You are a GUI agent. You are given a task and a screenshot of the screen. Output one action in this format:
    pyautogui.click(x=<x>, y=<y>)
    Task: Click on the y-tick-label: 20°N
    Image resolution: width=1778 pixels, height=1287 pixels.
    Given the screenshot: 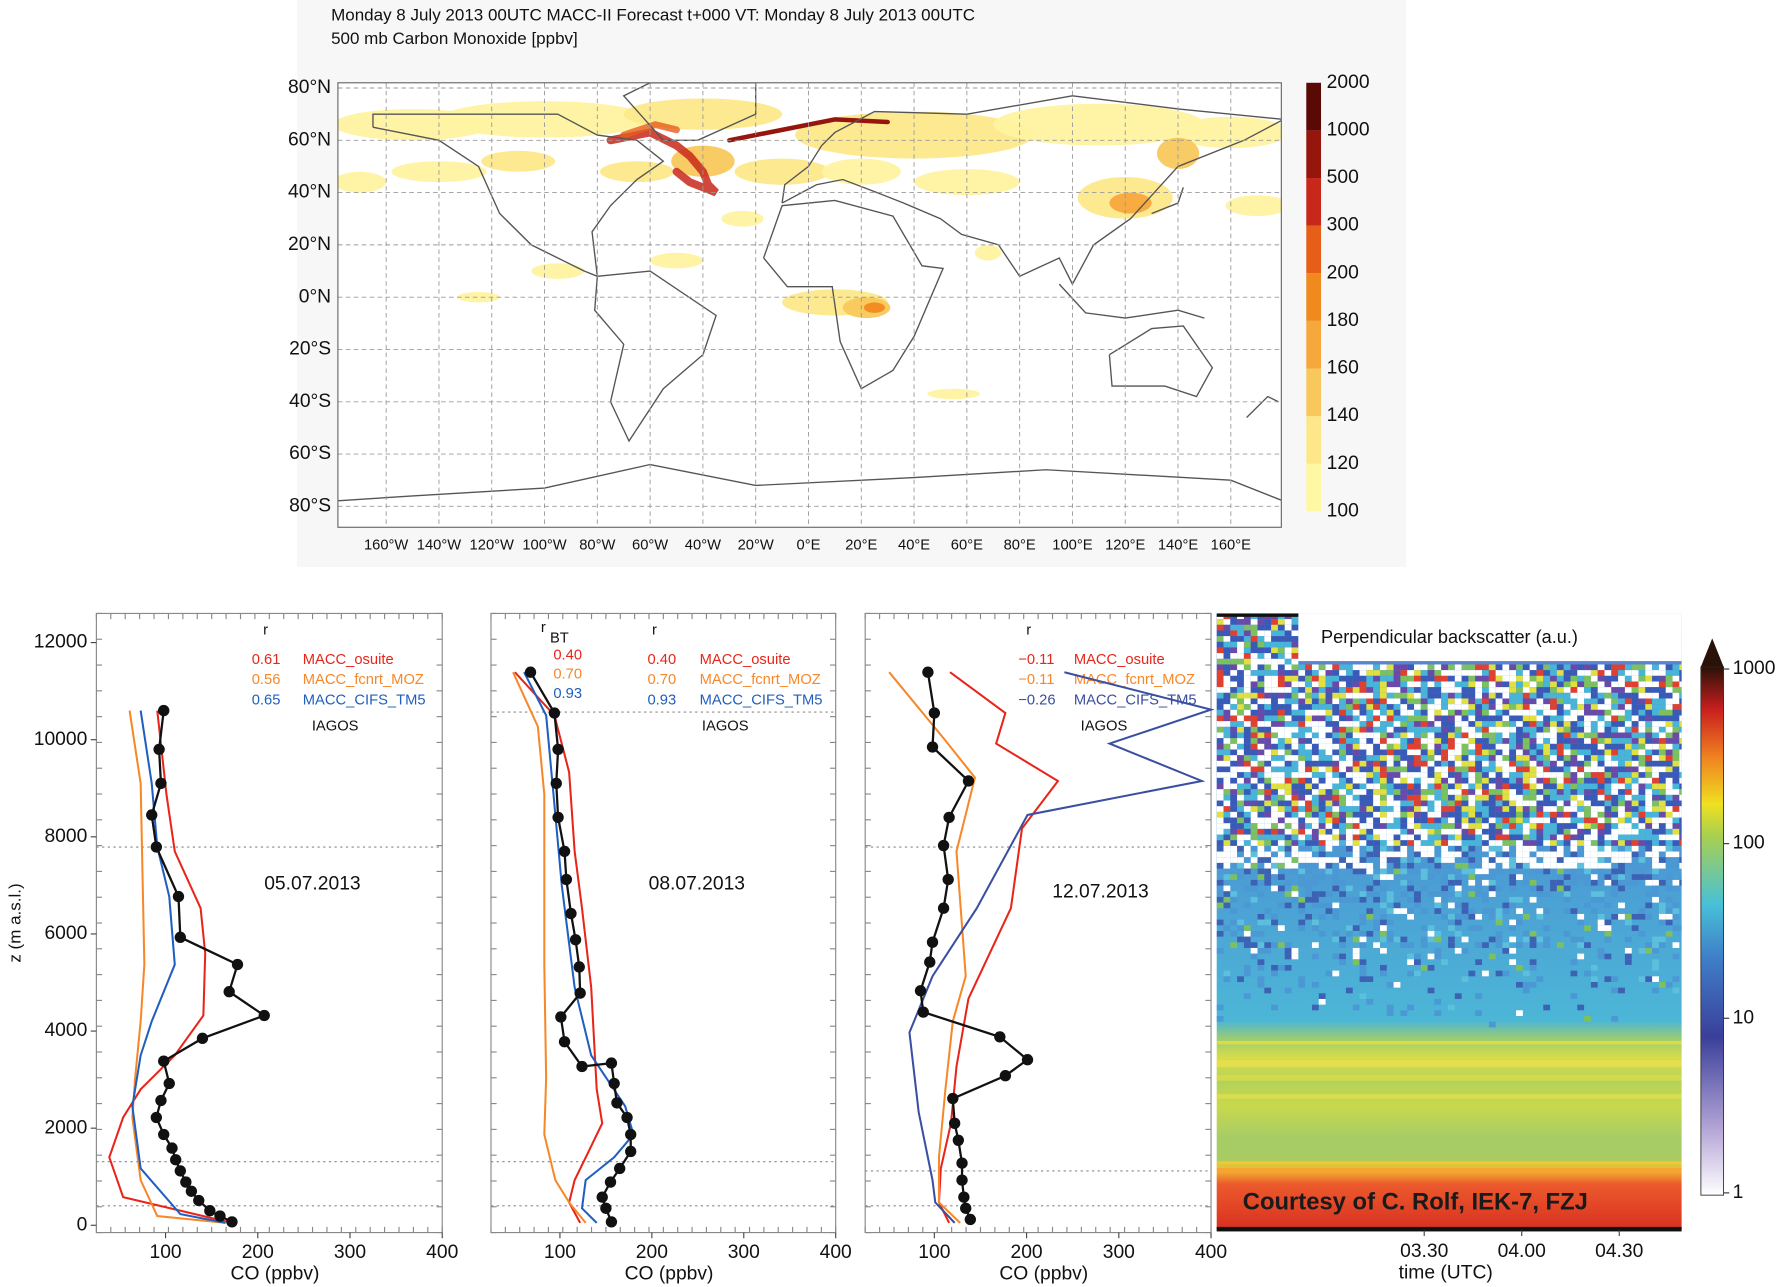 What is the action you would take?
    pyautogui.click(x=309, y=244)
    